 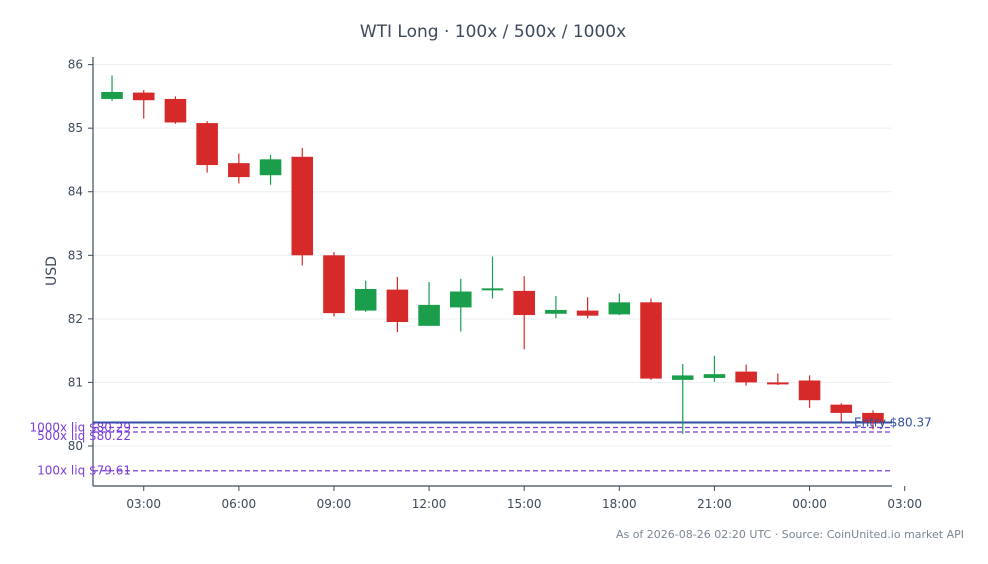 What do you see at coordinates (619, 504) in the screenshot?
I see `x-tick-label: 18:00` at bounding box center [619, 504].